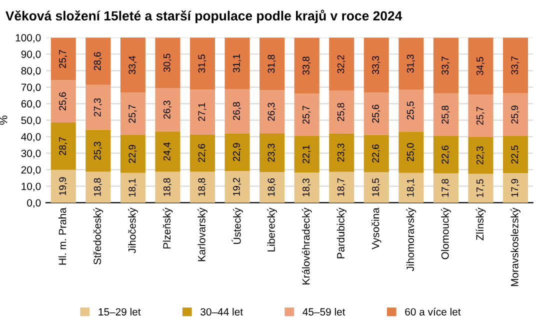  I want to click on data-label: 28,6, so click(98, 61).